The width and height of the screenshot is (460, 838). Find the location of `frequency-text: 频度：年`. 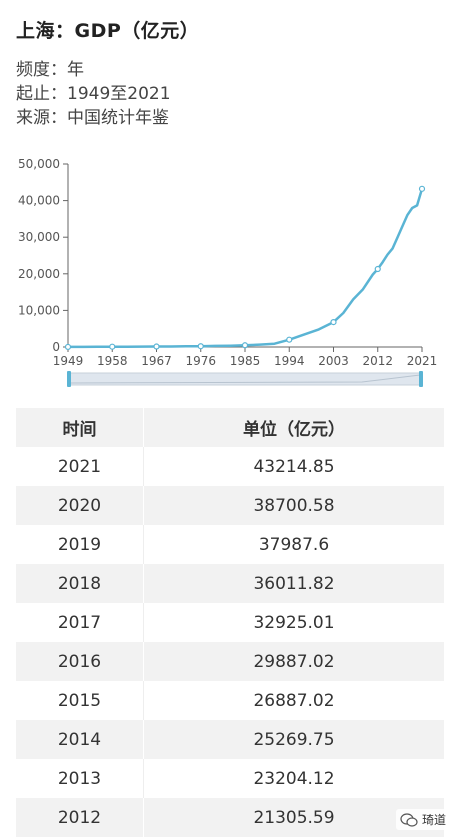

frequency-text: 频度：年 is located at coordinates (50, 70).